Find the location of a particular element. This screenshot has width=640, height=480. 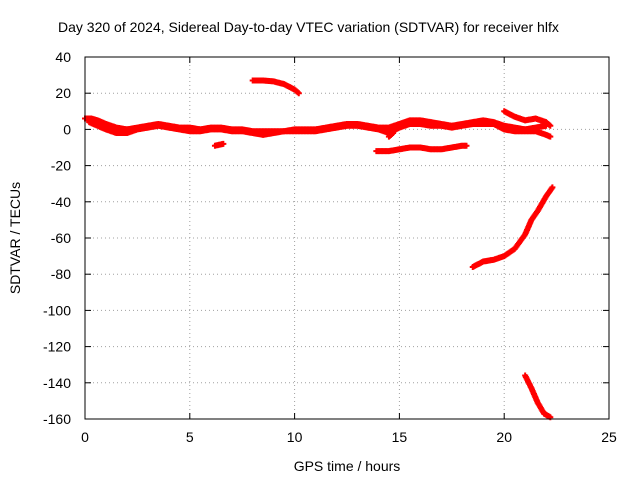

y-tick-label: -40 is located at coordinates (61, 202).